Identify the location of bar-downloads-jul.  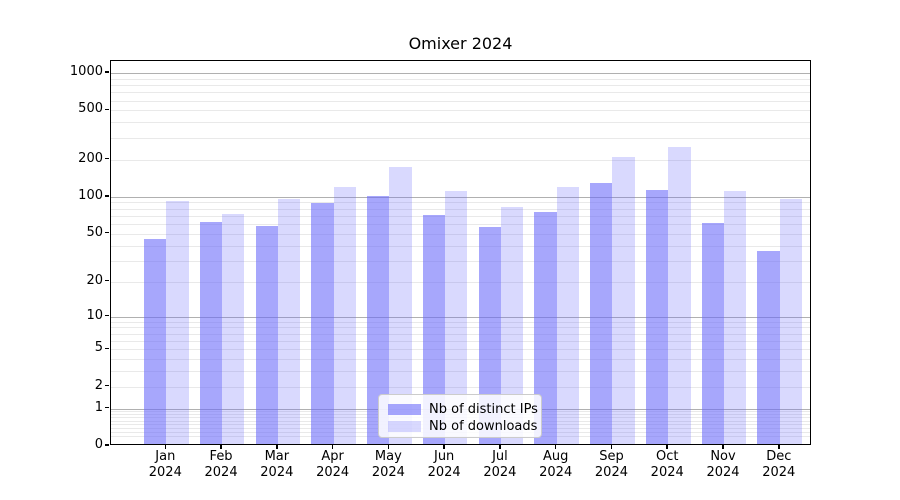
(512, 325).